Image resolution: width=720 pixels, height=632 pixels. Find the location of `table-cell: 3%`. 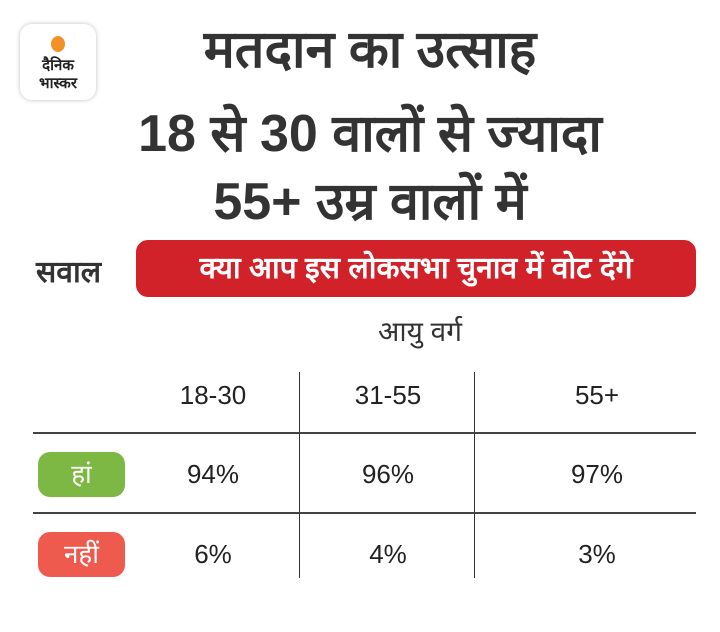

table-cell: 3% is located at coordinates (597, 554).